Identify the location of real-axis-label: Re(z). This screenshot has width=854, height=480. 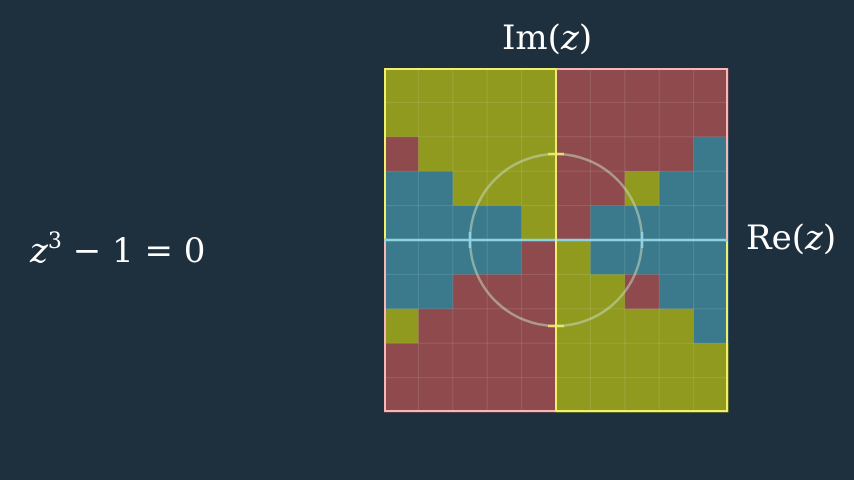
(791, 238).